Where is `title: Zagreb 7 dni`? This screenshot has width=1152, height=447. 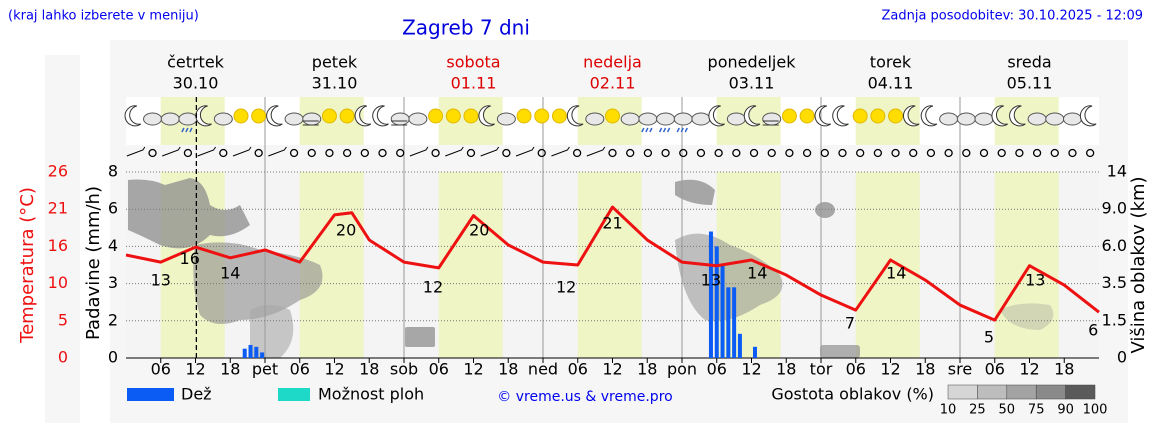
title: Zagreb 7 dni is located at coordinates (466, 28).